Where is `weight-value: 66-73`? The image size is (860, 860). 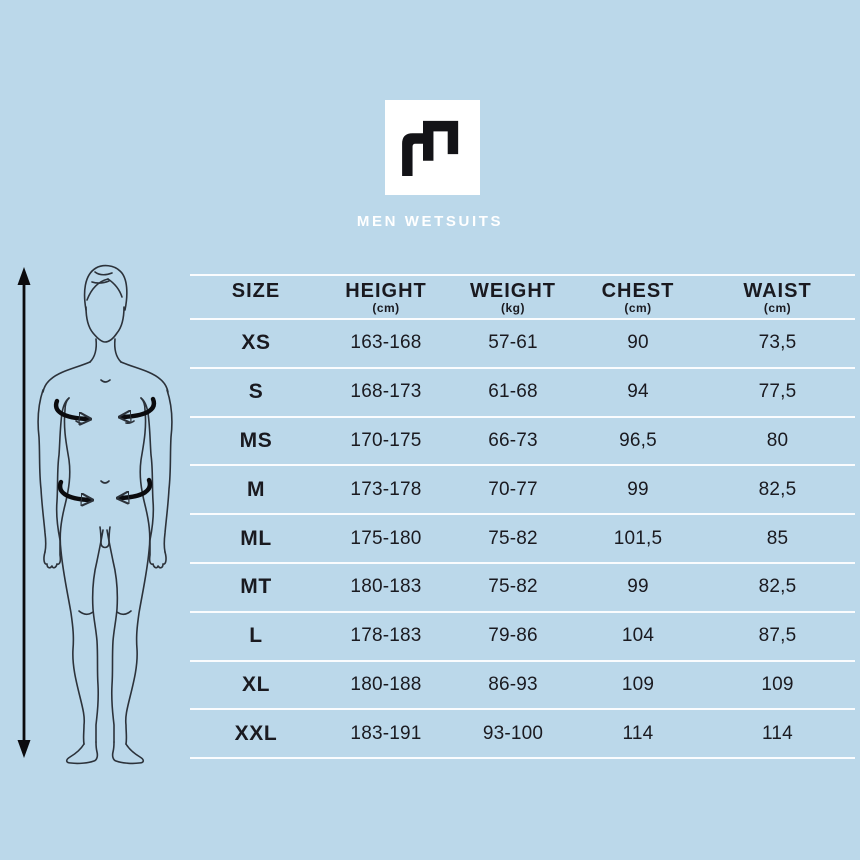
weight-value: 66-73 is located at coordinates (513, 440).